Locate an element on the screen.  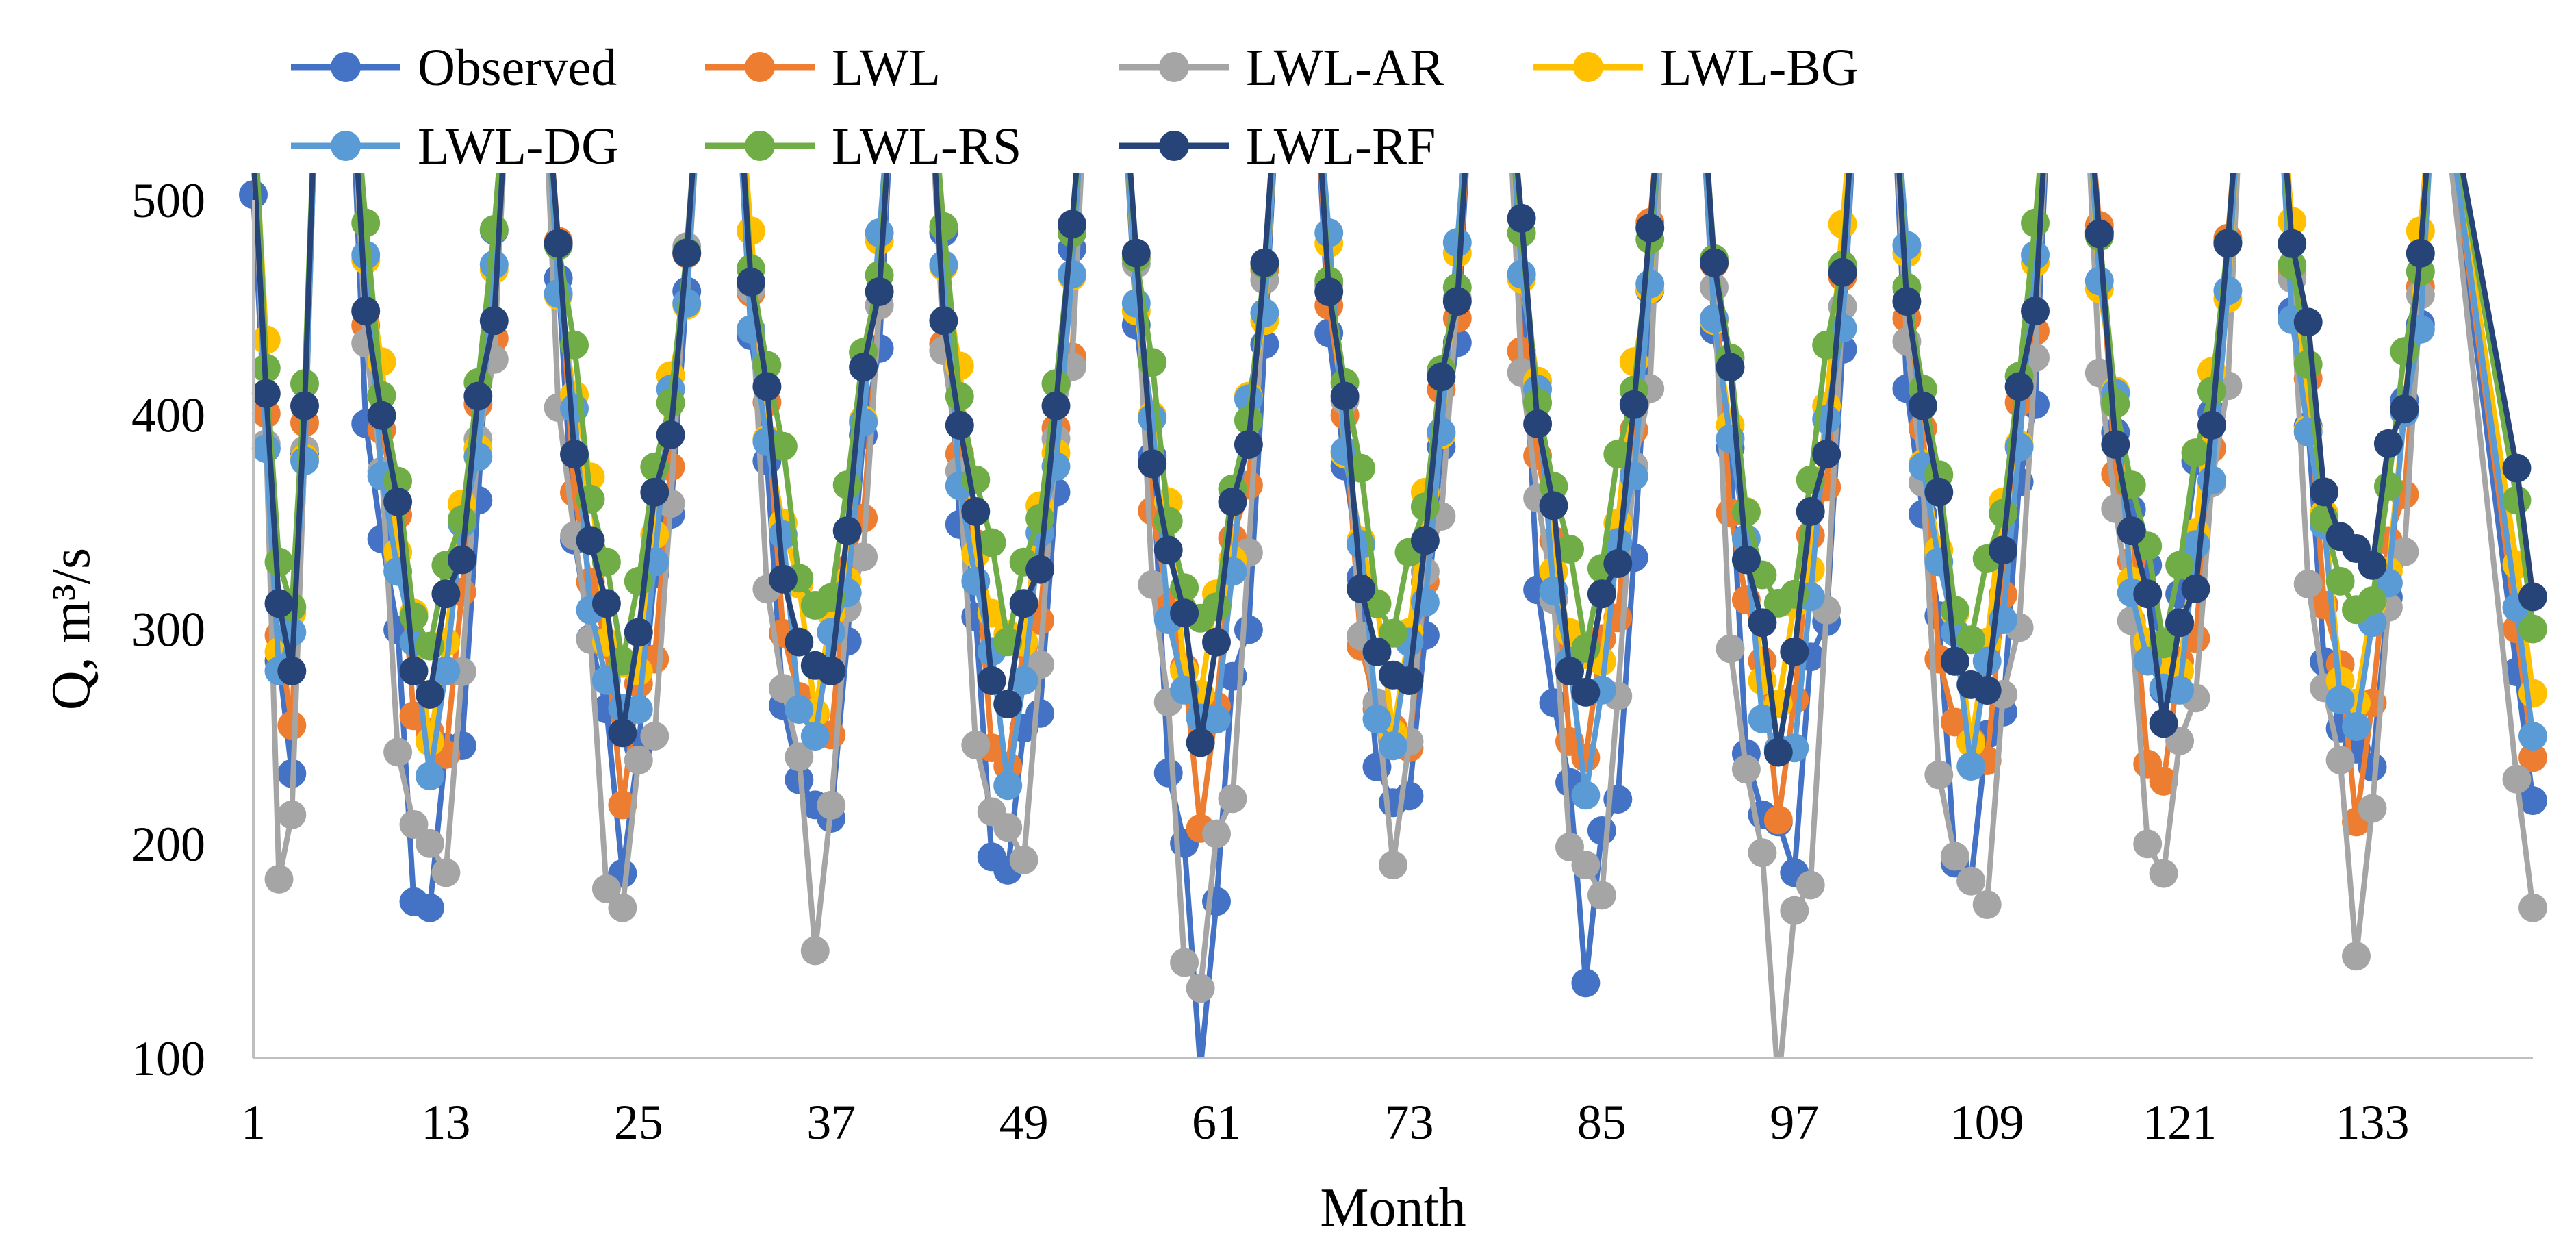
y-tick-label: 300 is located at coordinates (168, 630).